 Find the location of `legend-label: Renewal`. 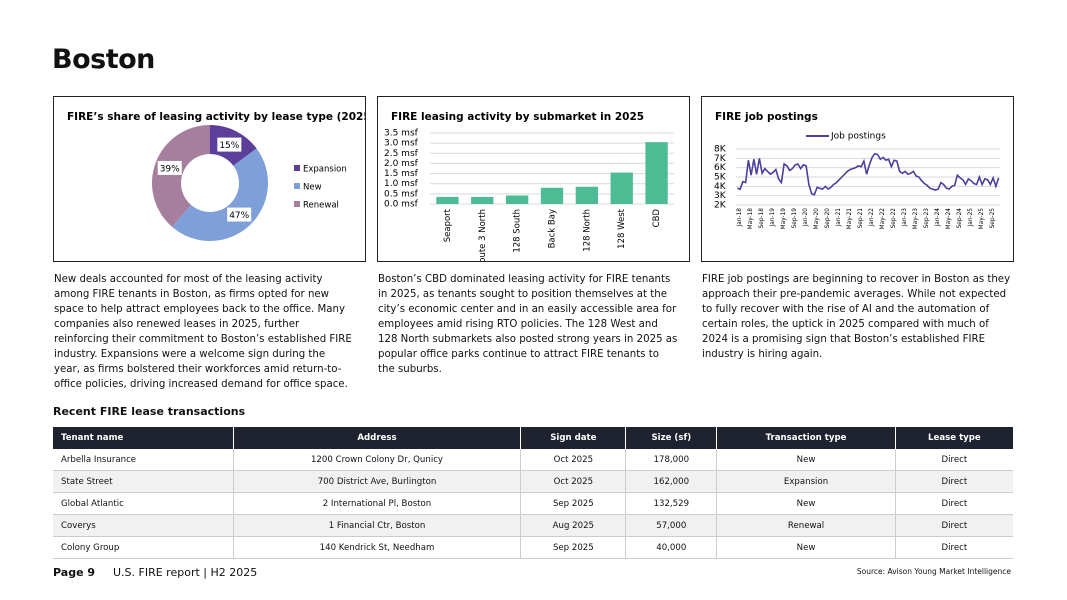

legend-label: Renewal is located at coordinates (321, 206).